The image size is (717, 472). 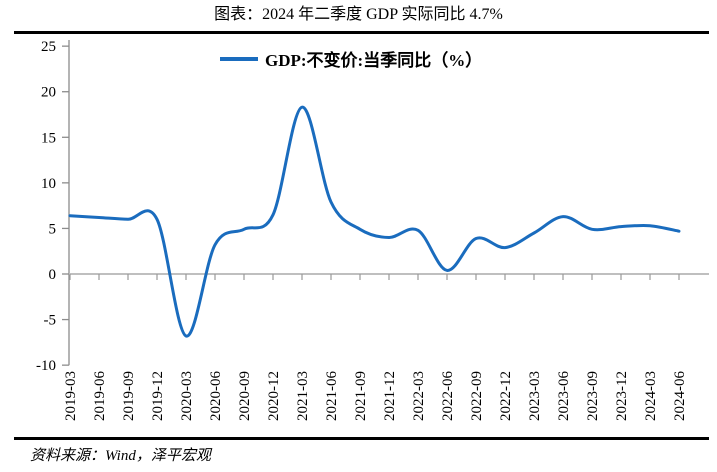 What do you see at coordinates (48, 138) in the screenshot?
I see `y-tick-label: 15` at bounding box center [48, 138].